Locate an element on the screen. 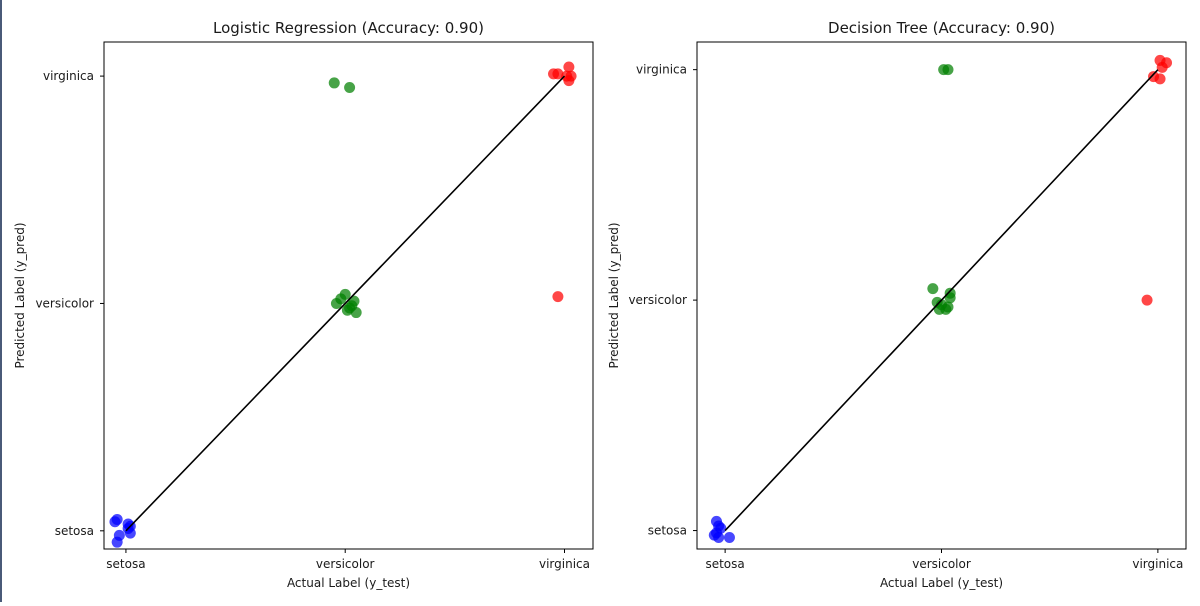 The height and width of the screenshot is (606, 1200). chart2-x-tick-label: setosa is located at coordinates (724, 564).